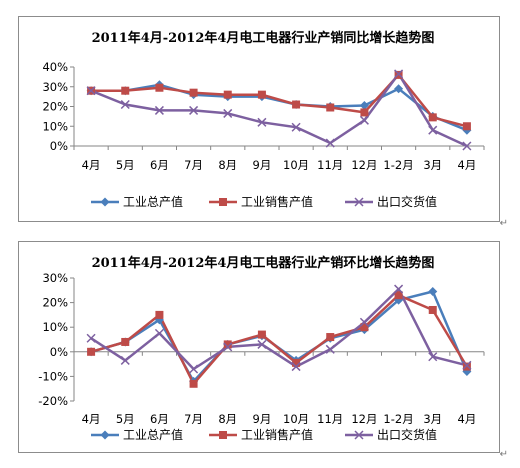  I want to click on y-tick-label: 40%, so click(55, 67).